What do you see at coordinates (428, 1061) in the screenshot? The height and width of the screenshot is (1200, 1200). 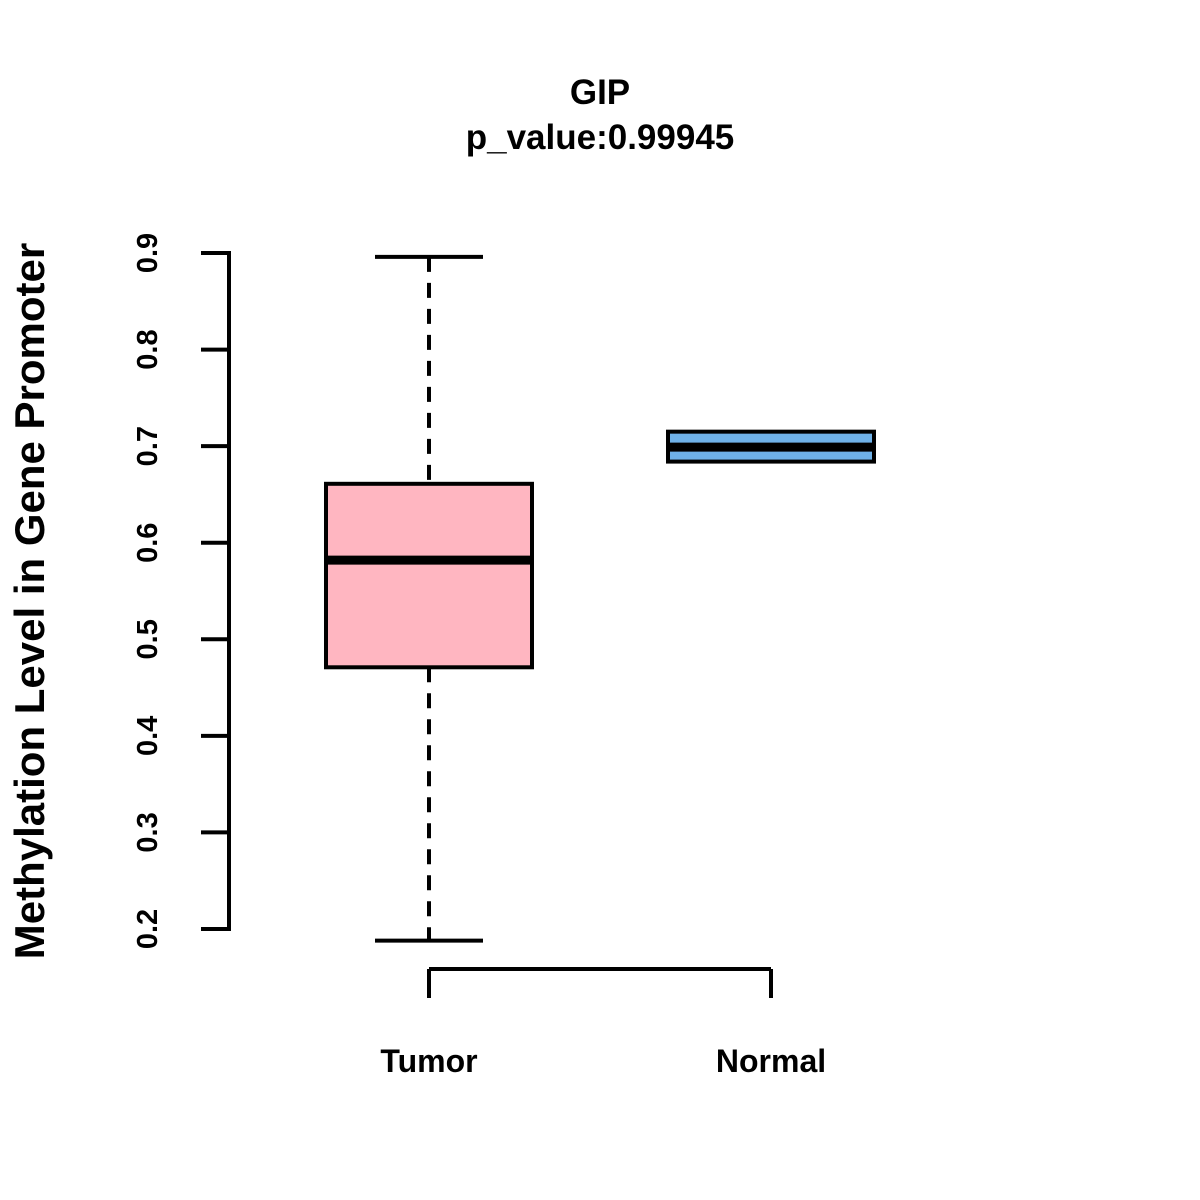 I see `x-tick-label-tumor: Tumor` at bounding box center [428, 1061].